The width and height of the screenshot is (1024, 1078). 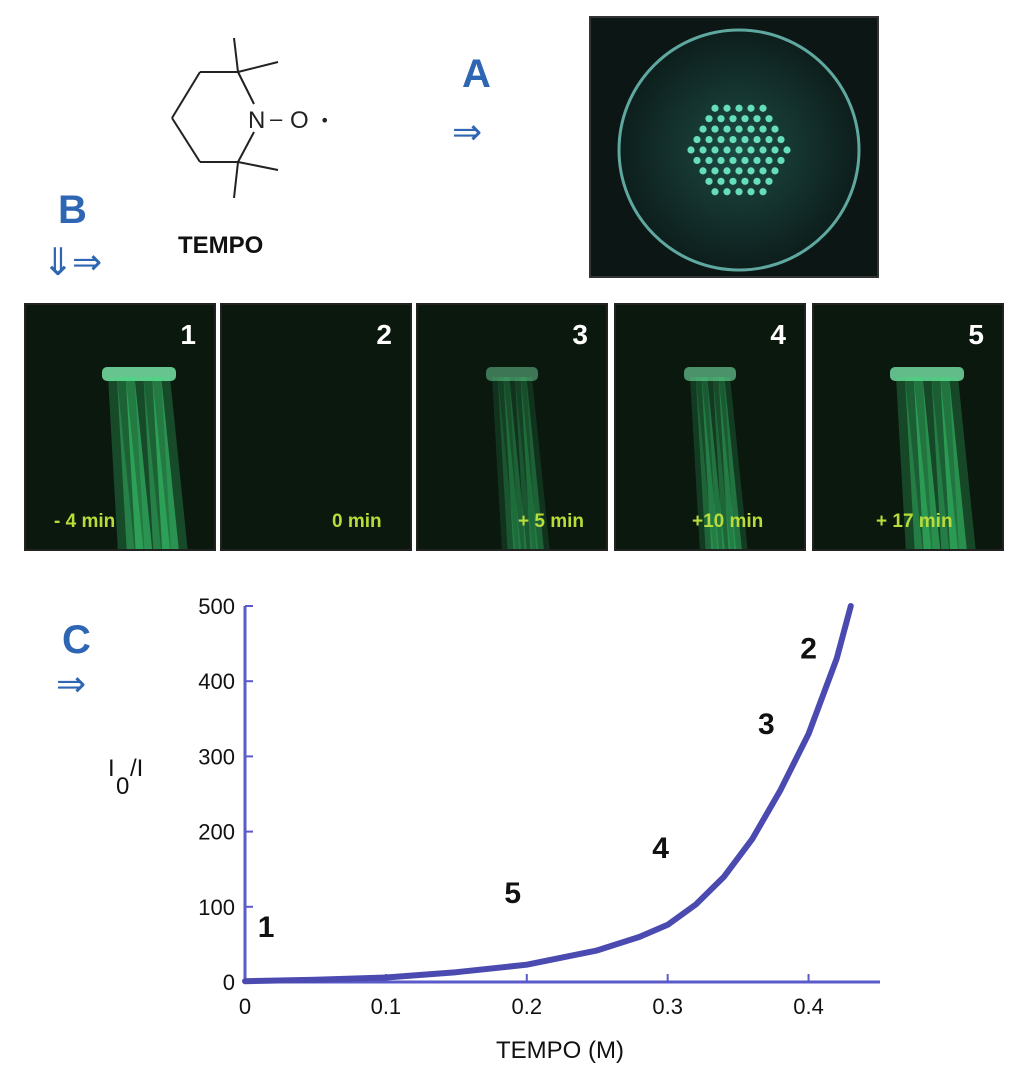 I want to click on panel-3: 3 + 5 min, so click(x=512, y=427).